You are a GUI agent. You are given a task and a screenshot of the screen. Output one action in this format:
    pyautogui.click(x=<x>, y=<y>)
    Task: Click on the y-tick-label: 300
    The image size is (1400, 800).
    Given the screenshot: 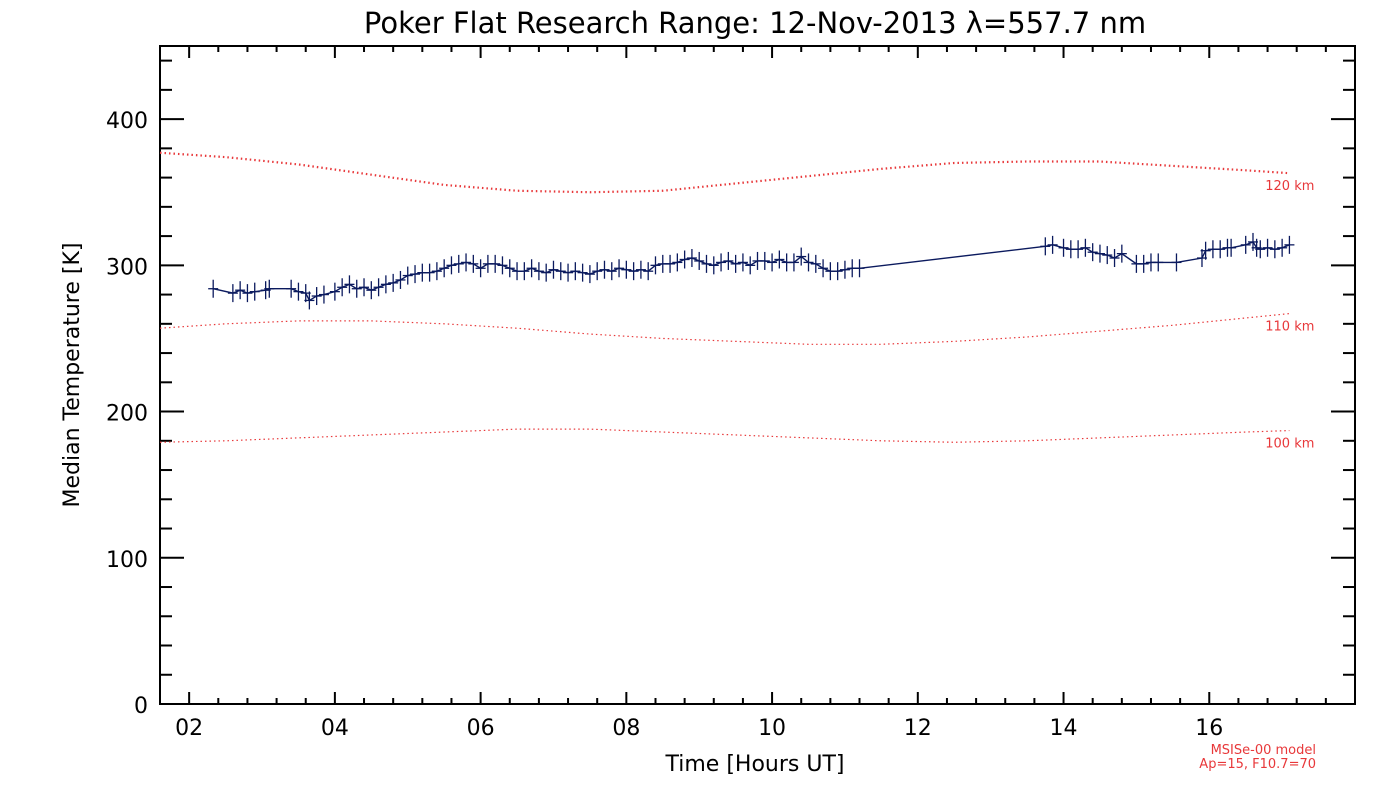 What is the action you would take?
    pyautogui.click(x=127, y=267)
    